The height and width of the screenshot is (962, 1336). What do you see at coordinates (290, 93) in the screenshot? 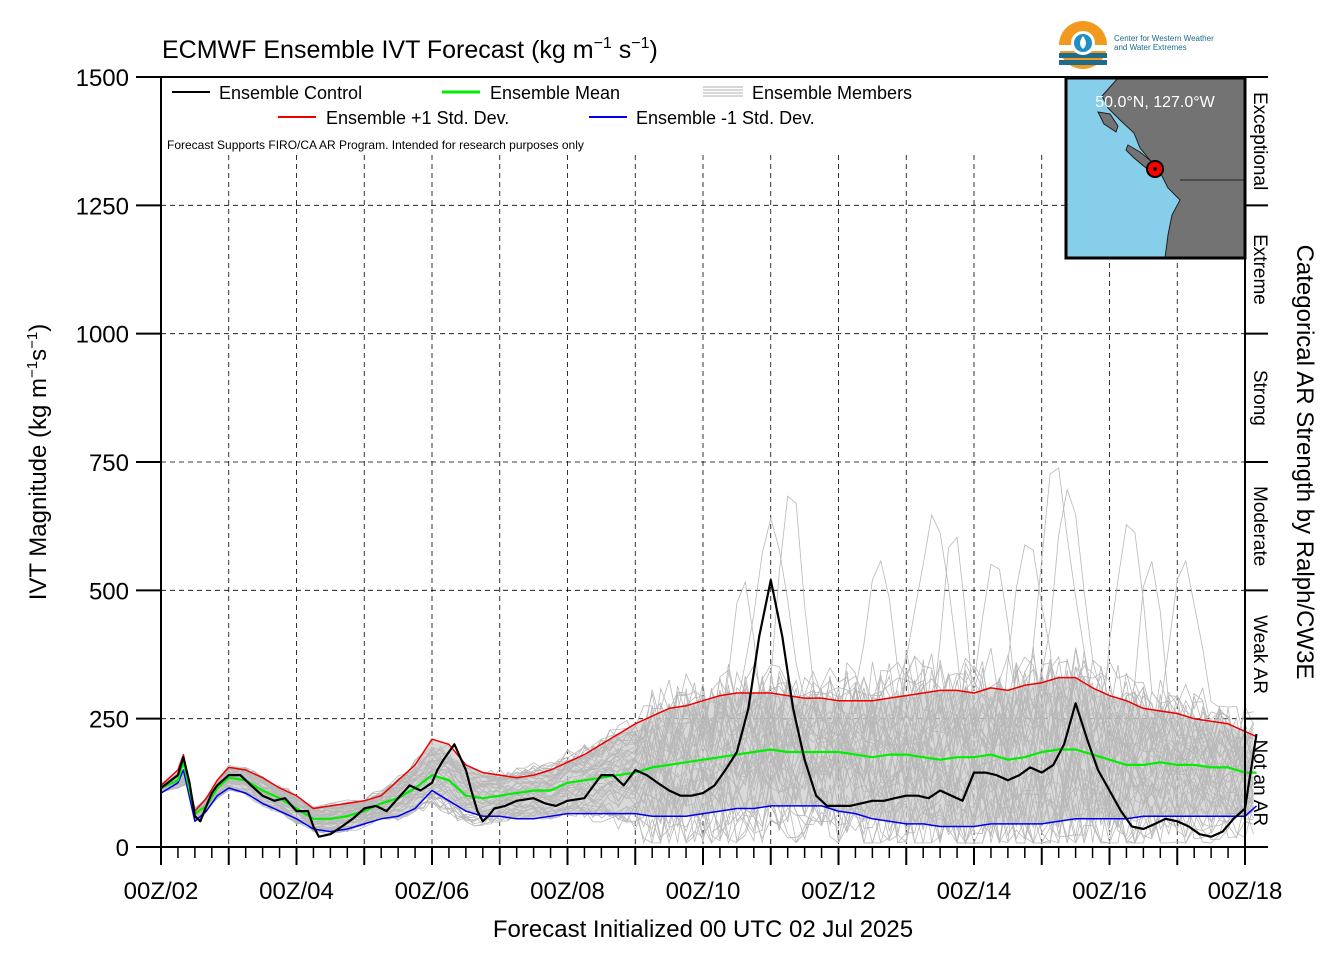
I see `legend-label-control: Ensemble Control` at bounding box center [290, 93].